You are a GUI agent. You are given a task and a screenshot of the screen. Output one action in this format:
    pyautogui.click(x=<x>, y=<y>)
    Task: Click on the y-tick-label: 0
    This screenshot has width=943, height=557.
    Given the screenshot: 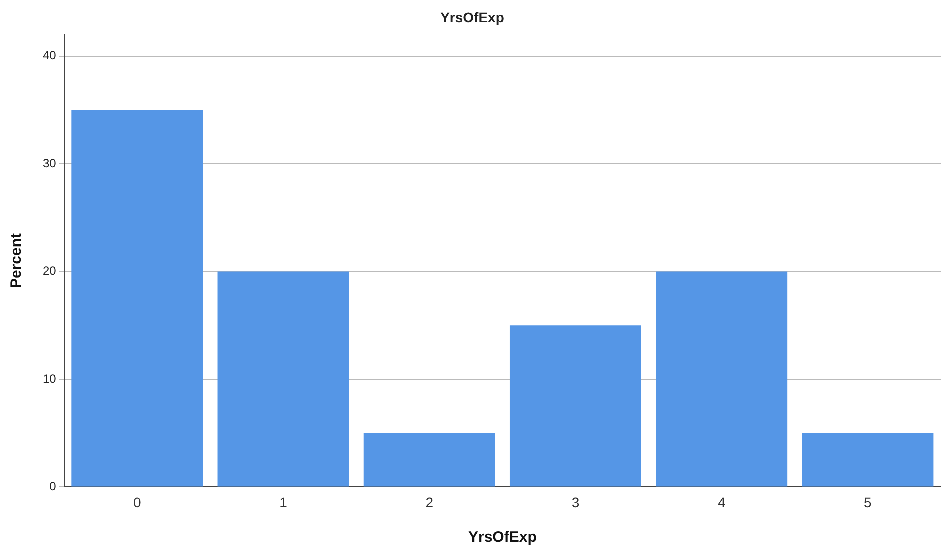 What is the action you would take?
    pyautogui.click(x=53, y=487)
    